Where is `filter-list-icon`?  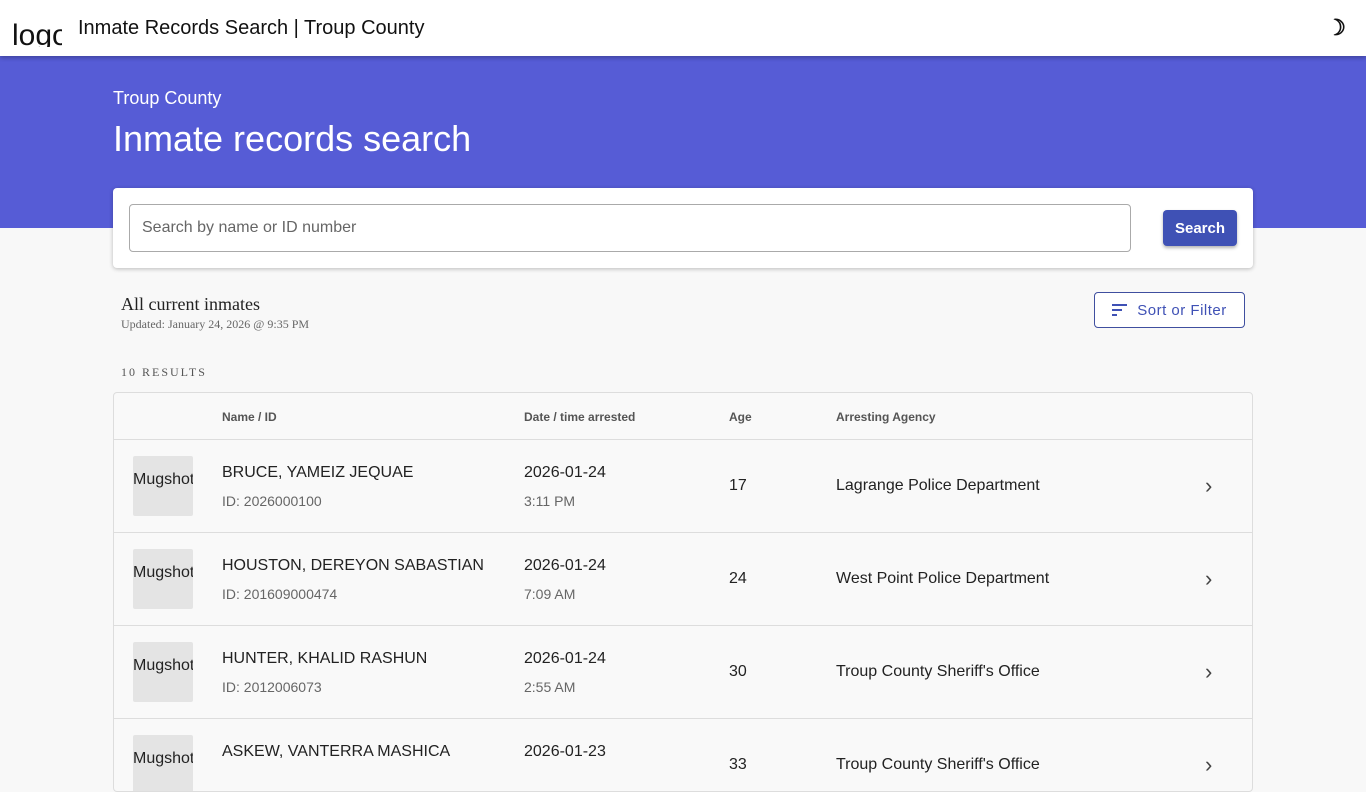
filter-list-icon is located at coordinates (1120, 310).